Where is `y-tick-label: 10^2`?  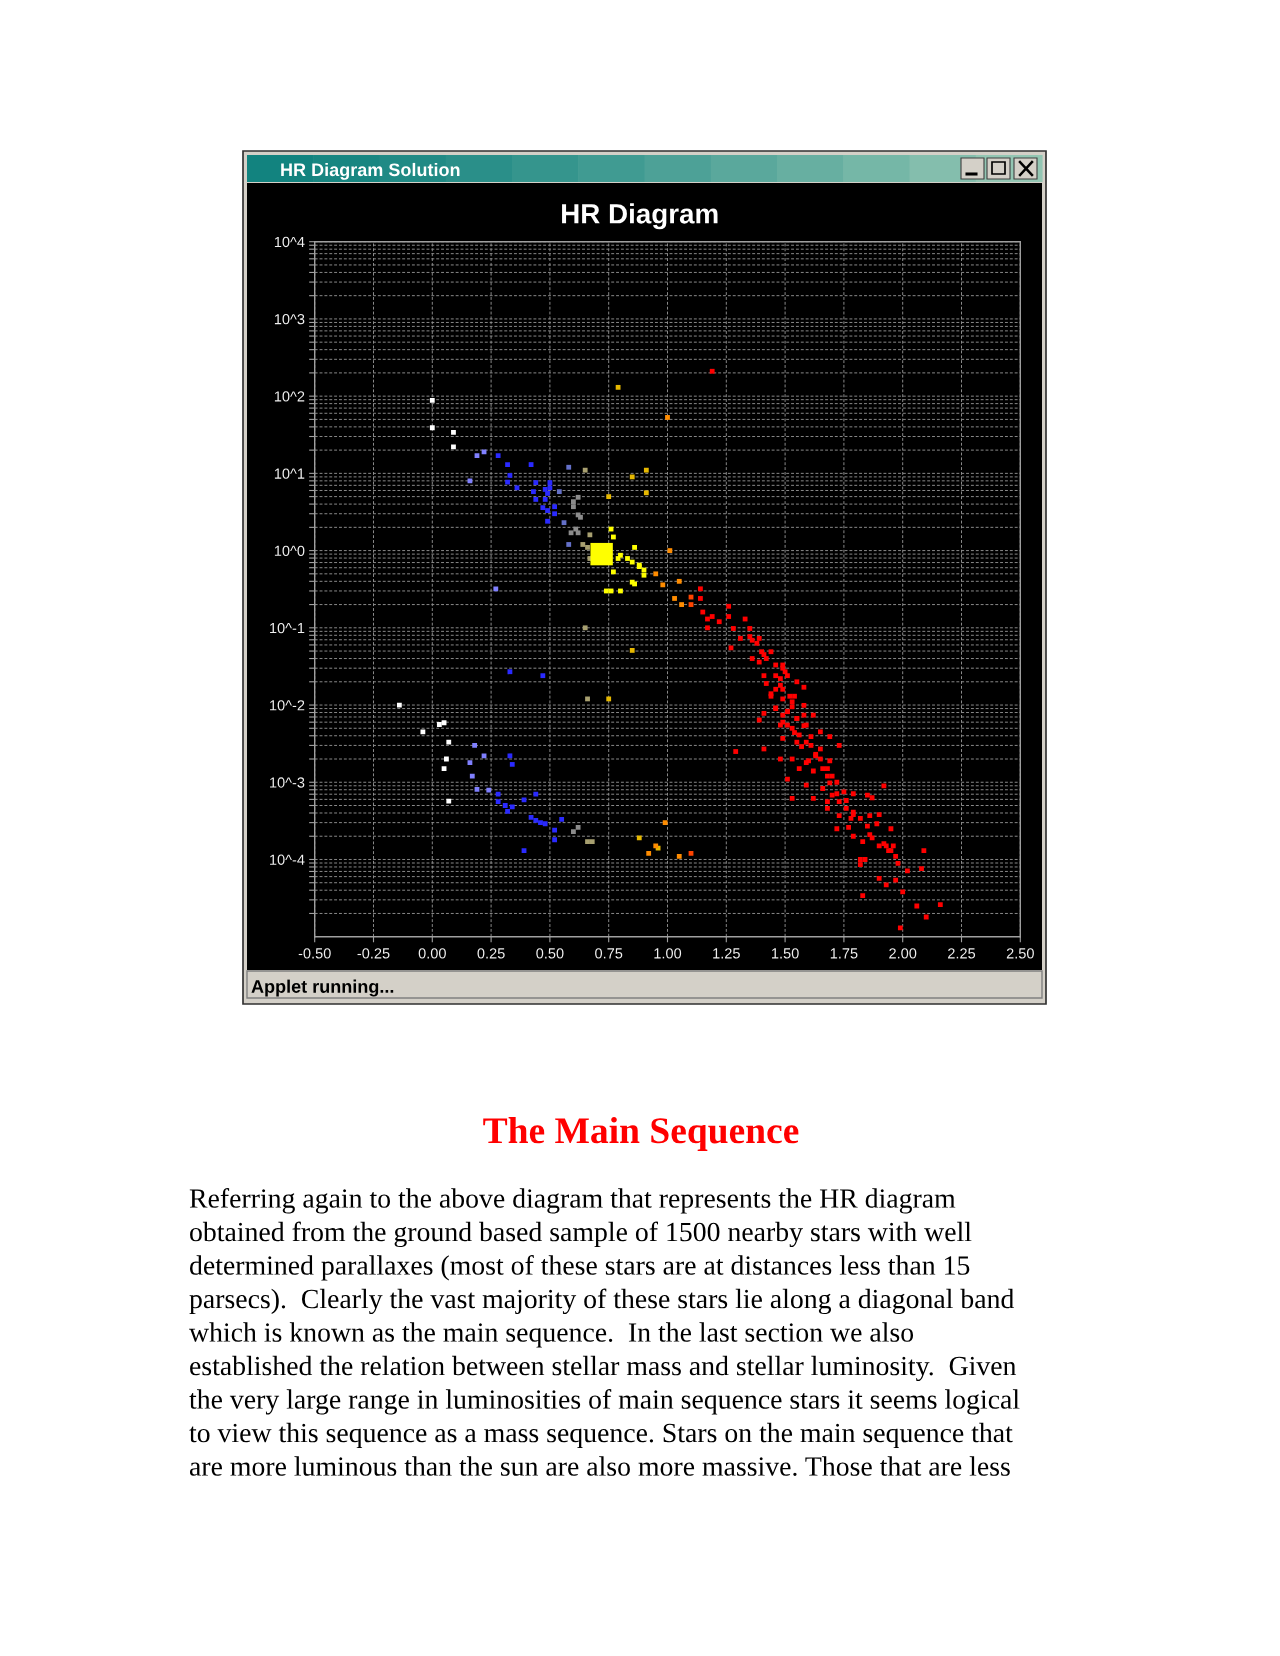 y-tick-label: 10^2 is located at coordinates (289, 396).